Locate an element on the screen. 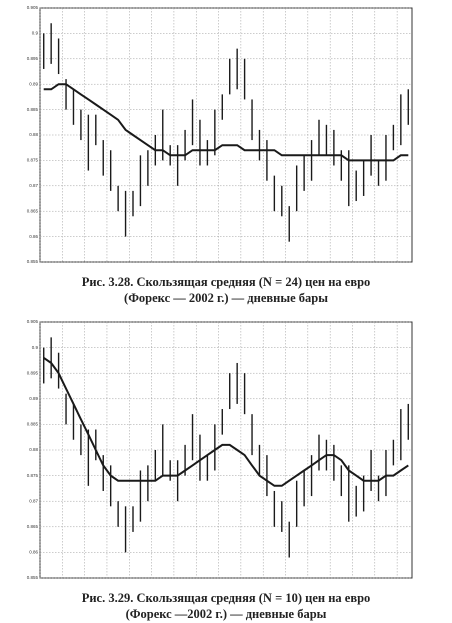 This screenshot has height=623, width=452. figure-caption: (Форекс —2002 г.) — дневные бары is located at coordinates (226, 614).